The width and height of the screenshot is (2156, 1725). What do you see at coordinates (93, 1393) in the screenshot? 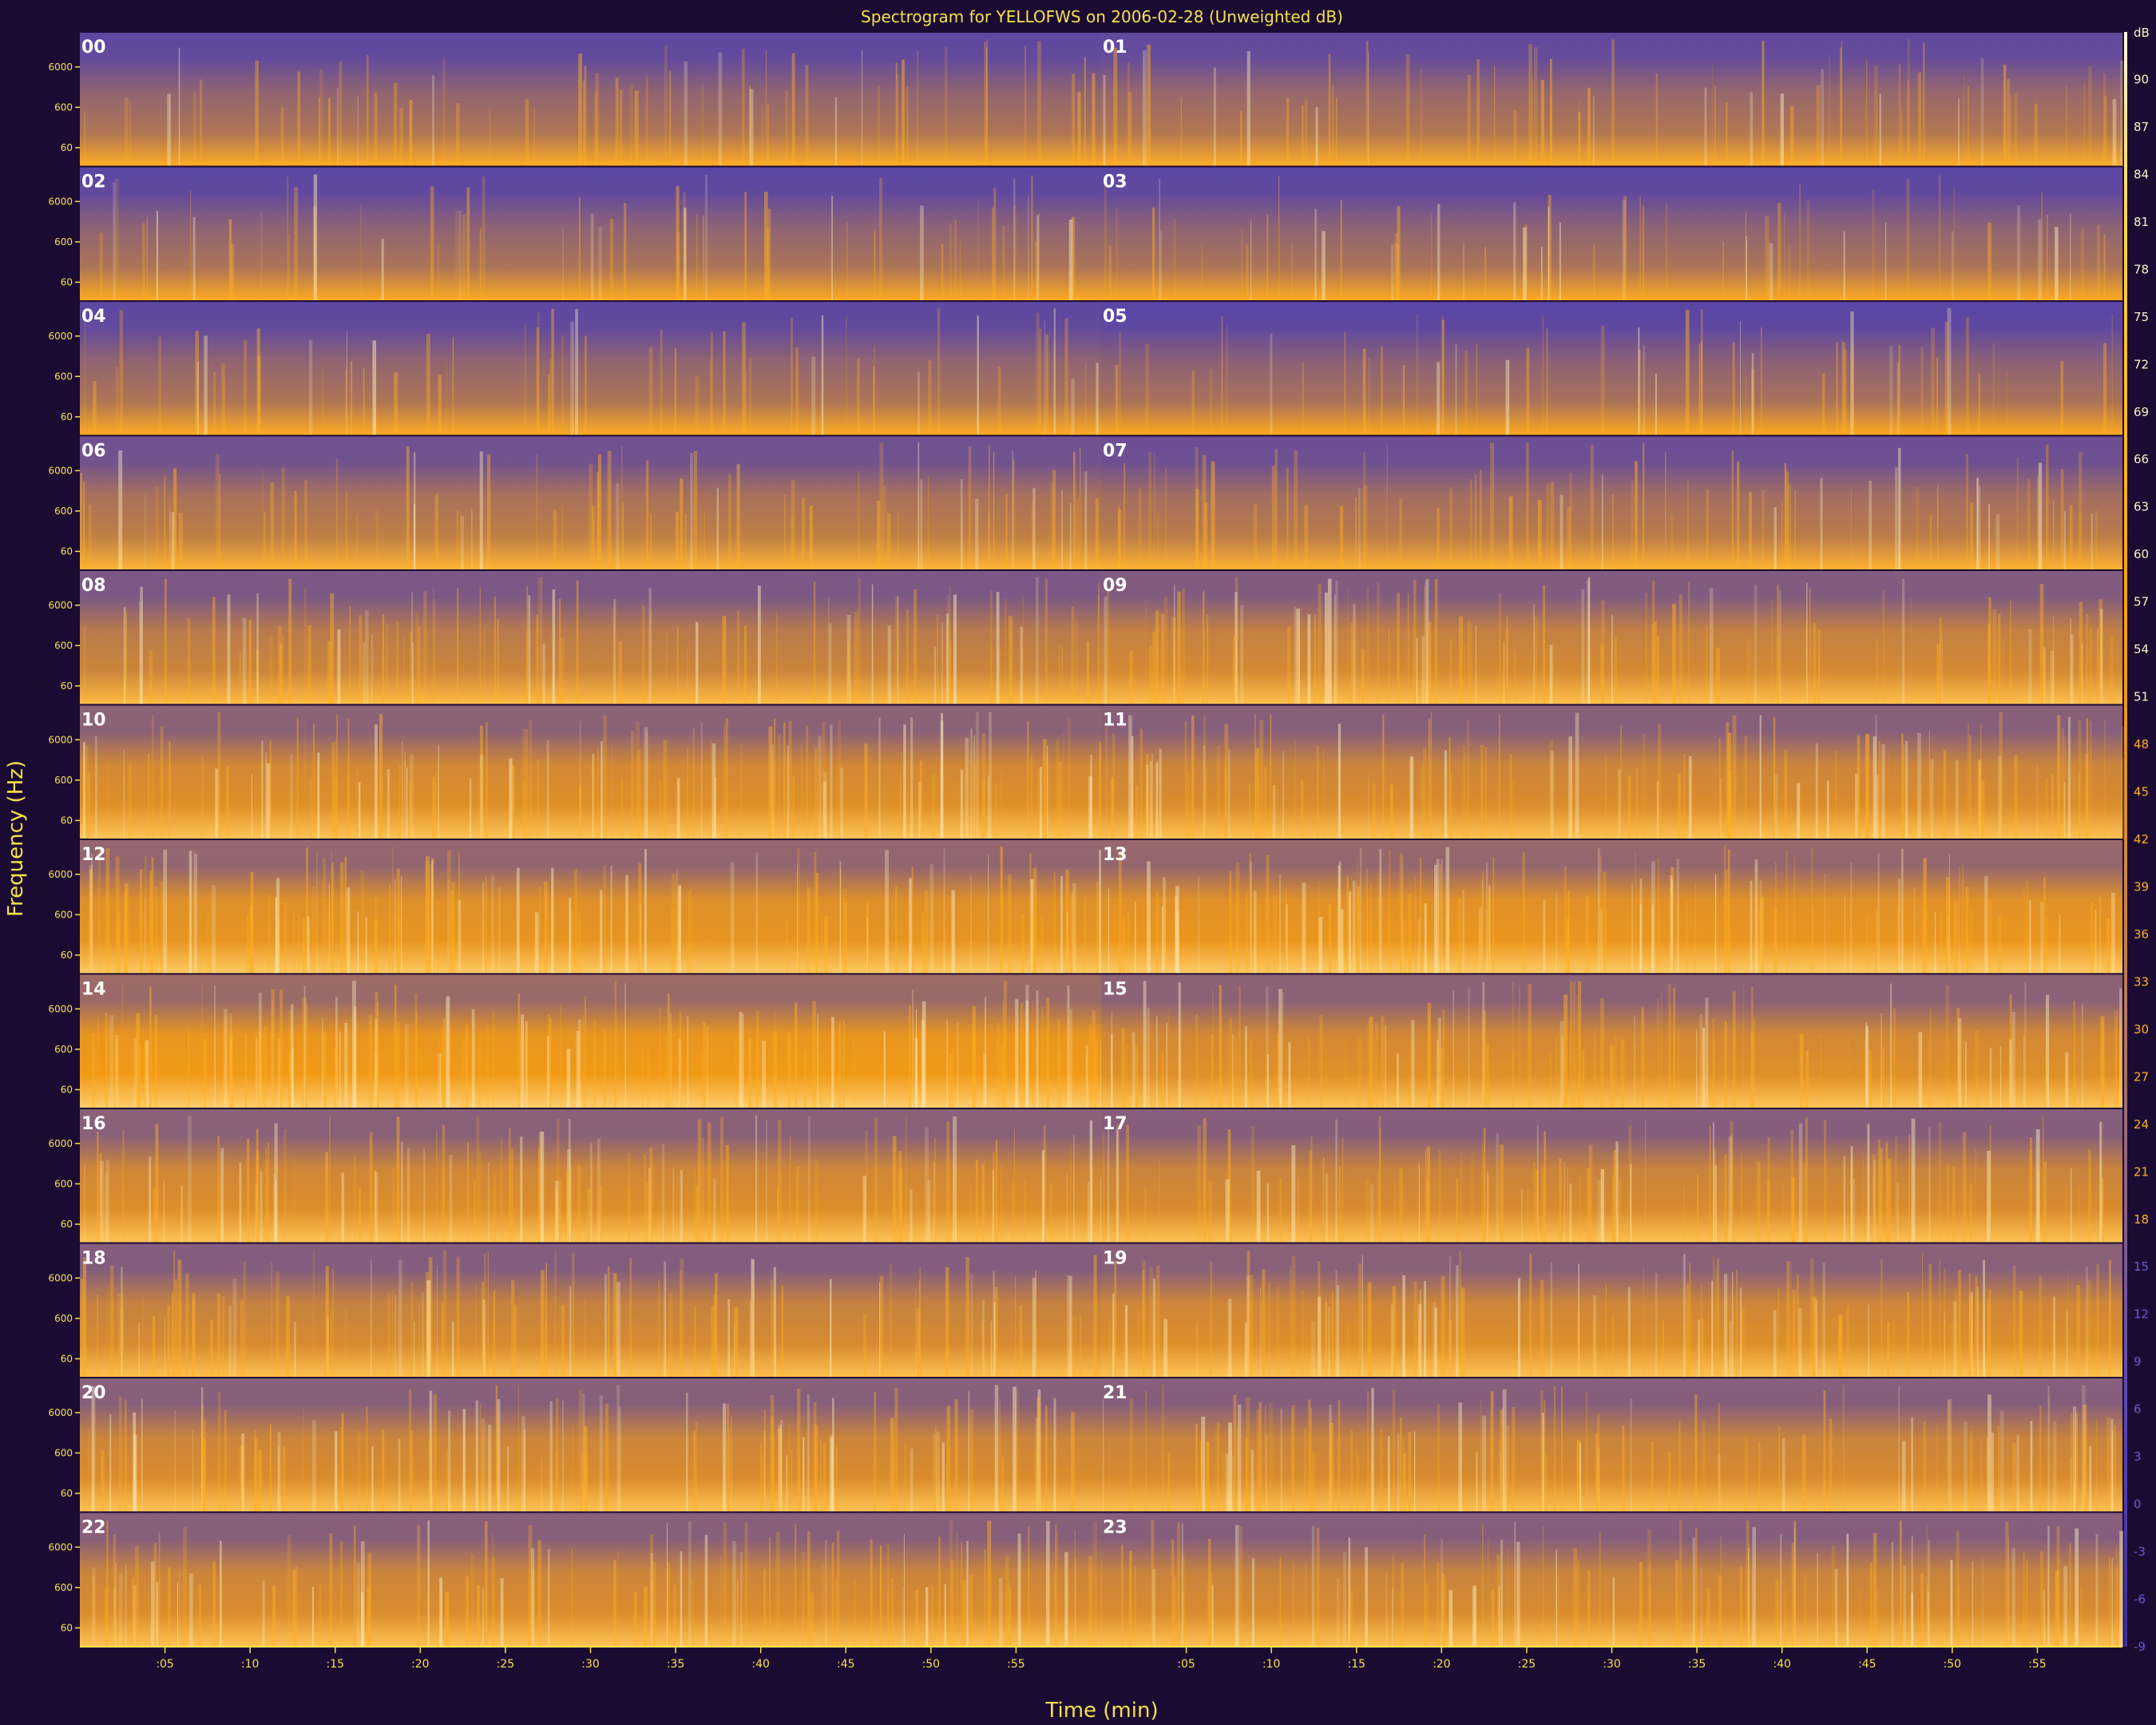
I see `hour-label-left: 20` at bounding box center [93, 1393].